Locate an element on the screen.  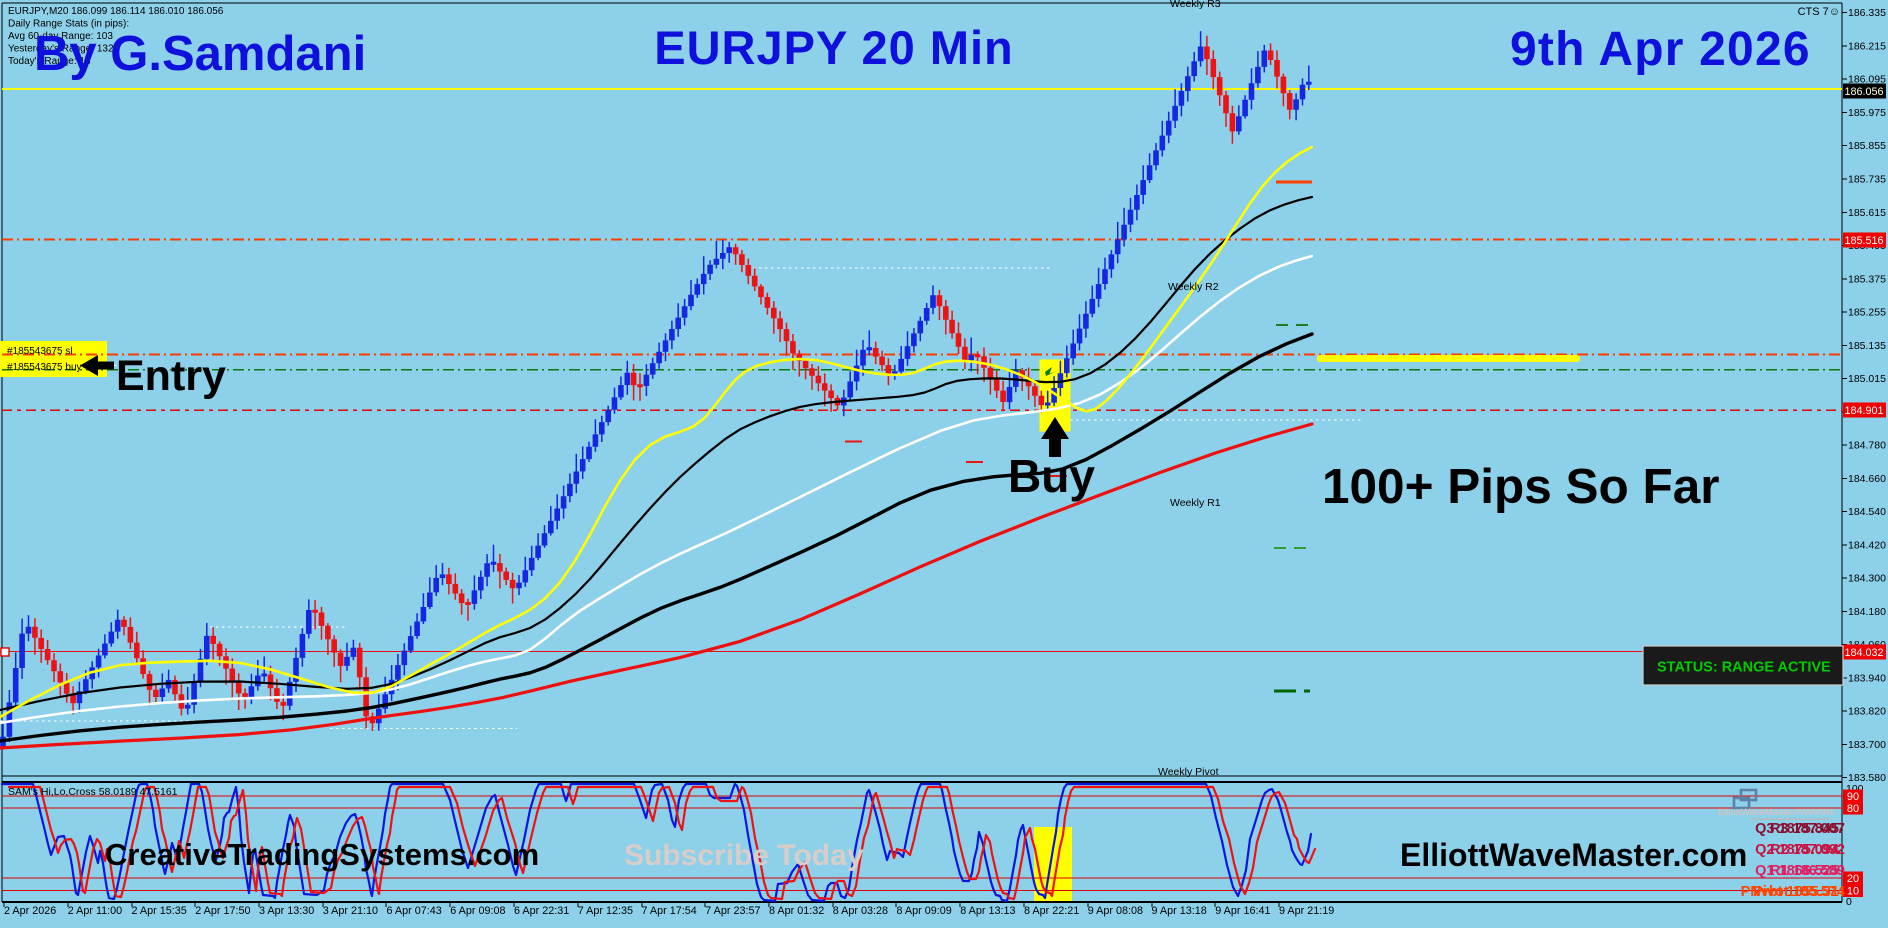
svg-text: Daily Range Stats (in pips): is located at coordinates (68, 24).